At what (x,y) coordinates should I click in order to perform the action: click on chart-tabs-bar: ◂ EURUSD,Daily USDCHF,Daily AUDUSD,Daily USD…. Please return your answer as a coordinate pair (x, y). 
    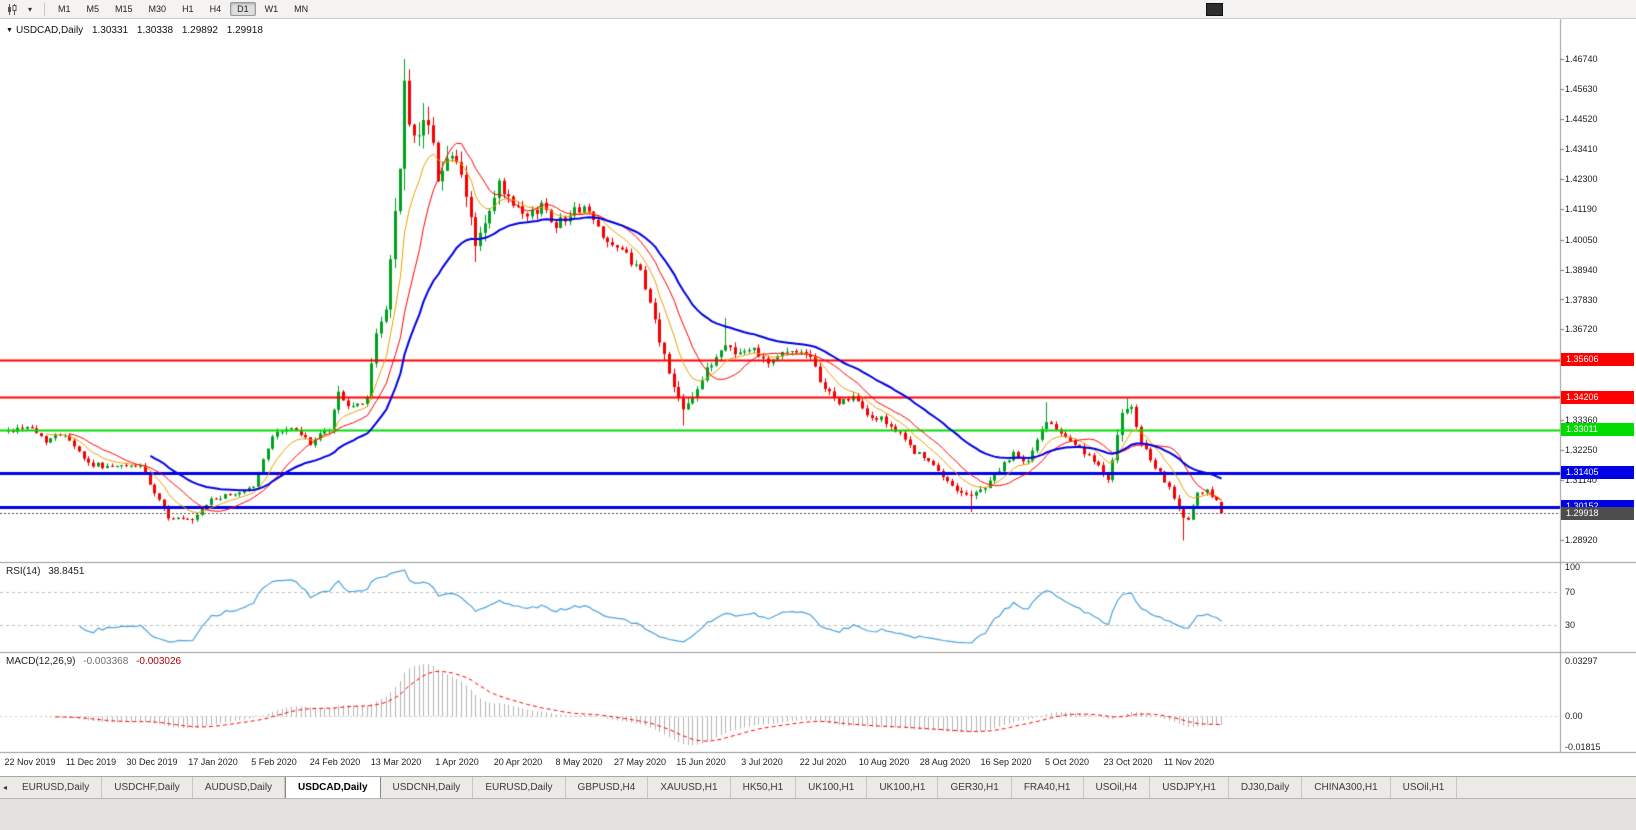
    Looking at the image, I should click on (818, 787).